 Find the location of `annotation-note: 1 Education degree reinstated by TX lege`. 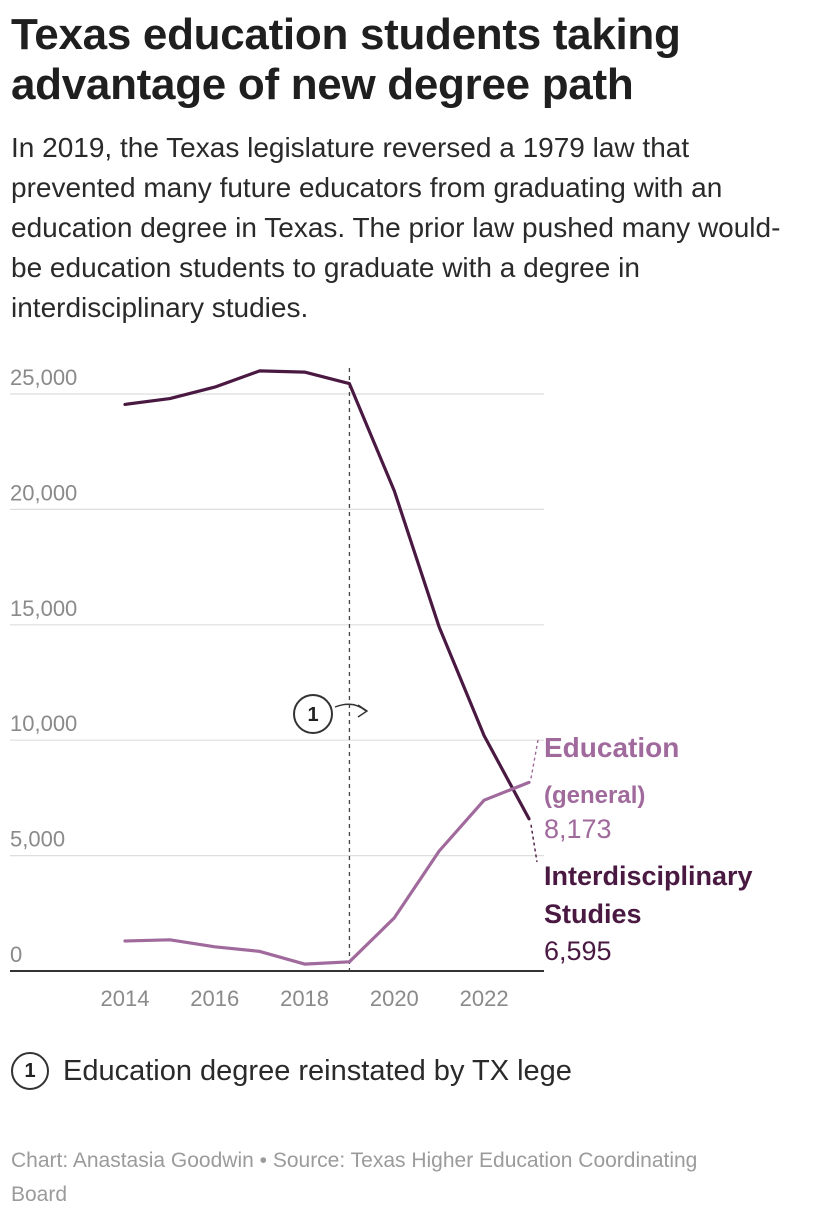

annotation-note: 1 Education degree reinstated by TX lege is located at coordinates (291, 1071).